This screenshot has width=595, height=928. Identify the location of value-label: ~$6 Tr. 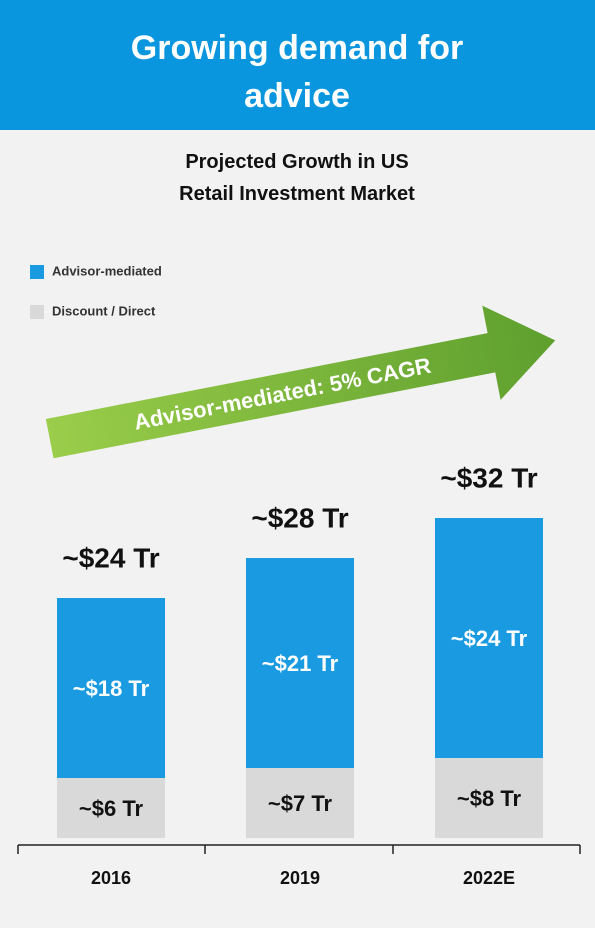
(111, 808).